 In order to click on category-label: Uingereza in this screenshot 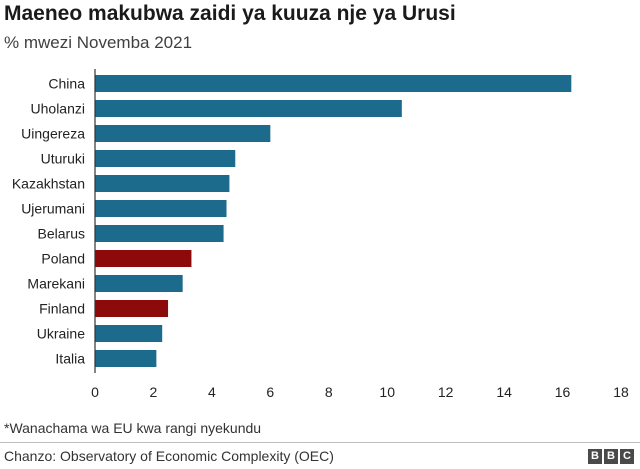, I will do `click(53, 134)`.